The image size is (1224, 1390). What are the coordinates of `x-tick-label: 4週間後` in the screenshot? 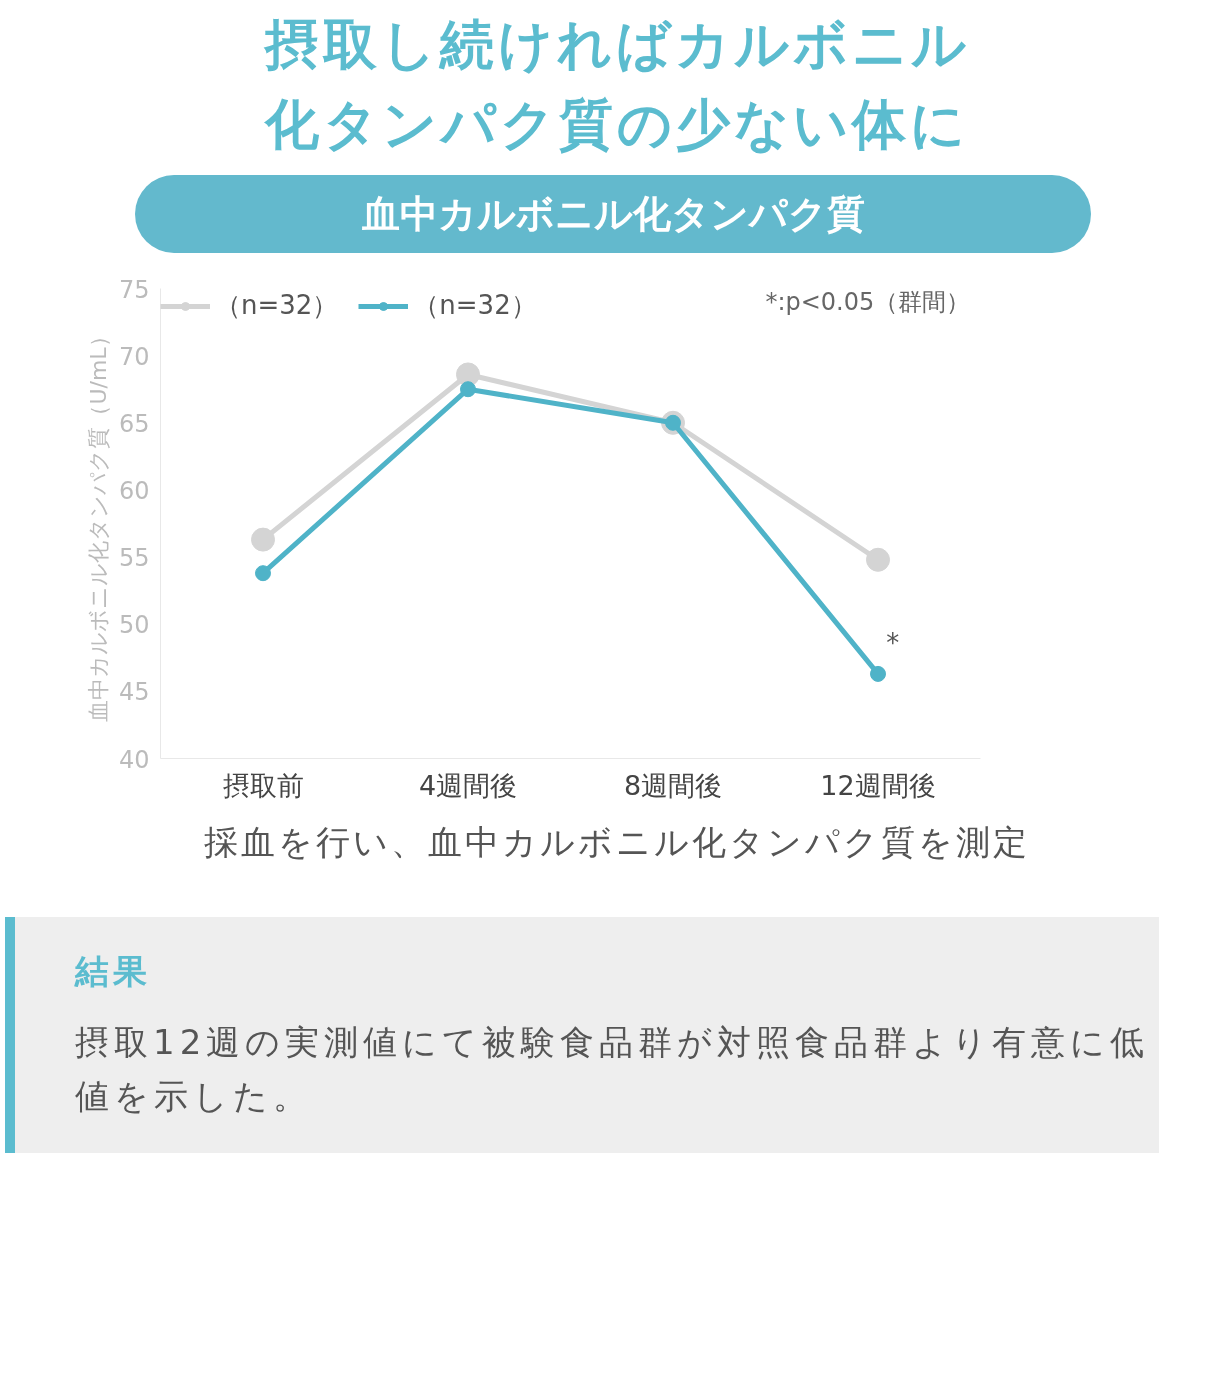 It's located at (468, 785).